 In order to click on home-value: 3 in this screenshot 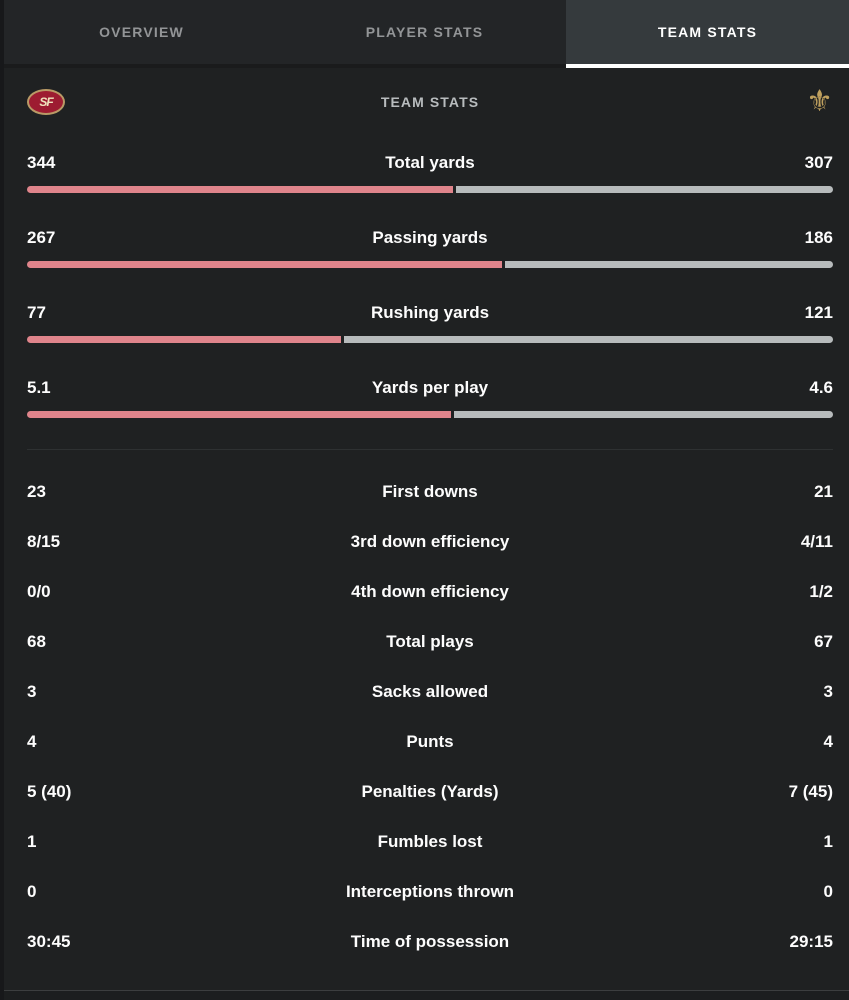, I will do `click(32, 691)`.